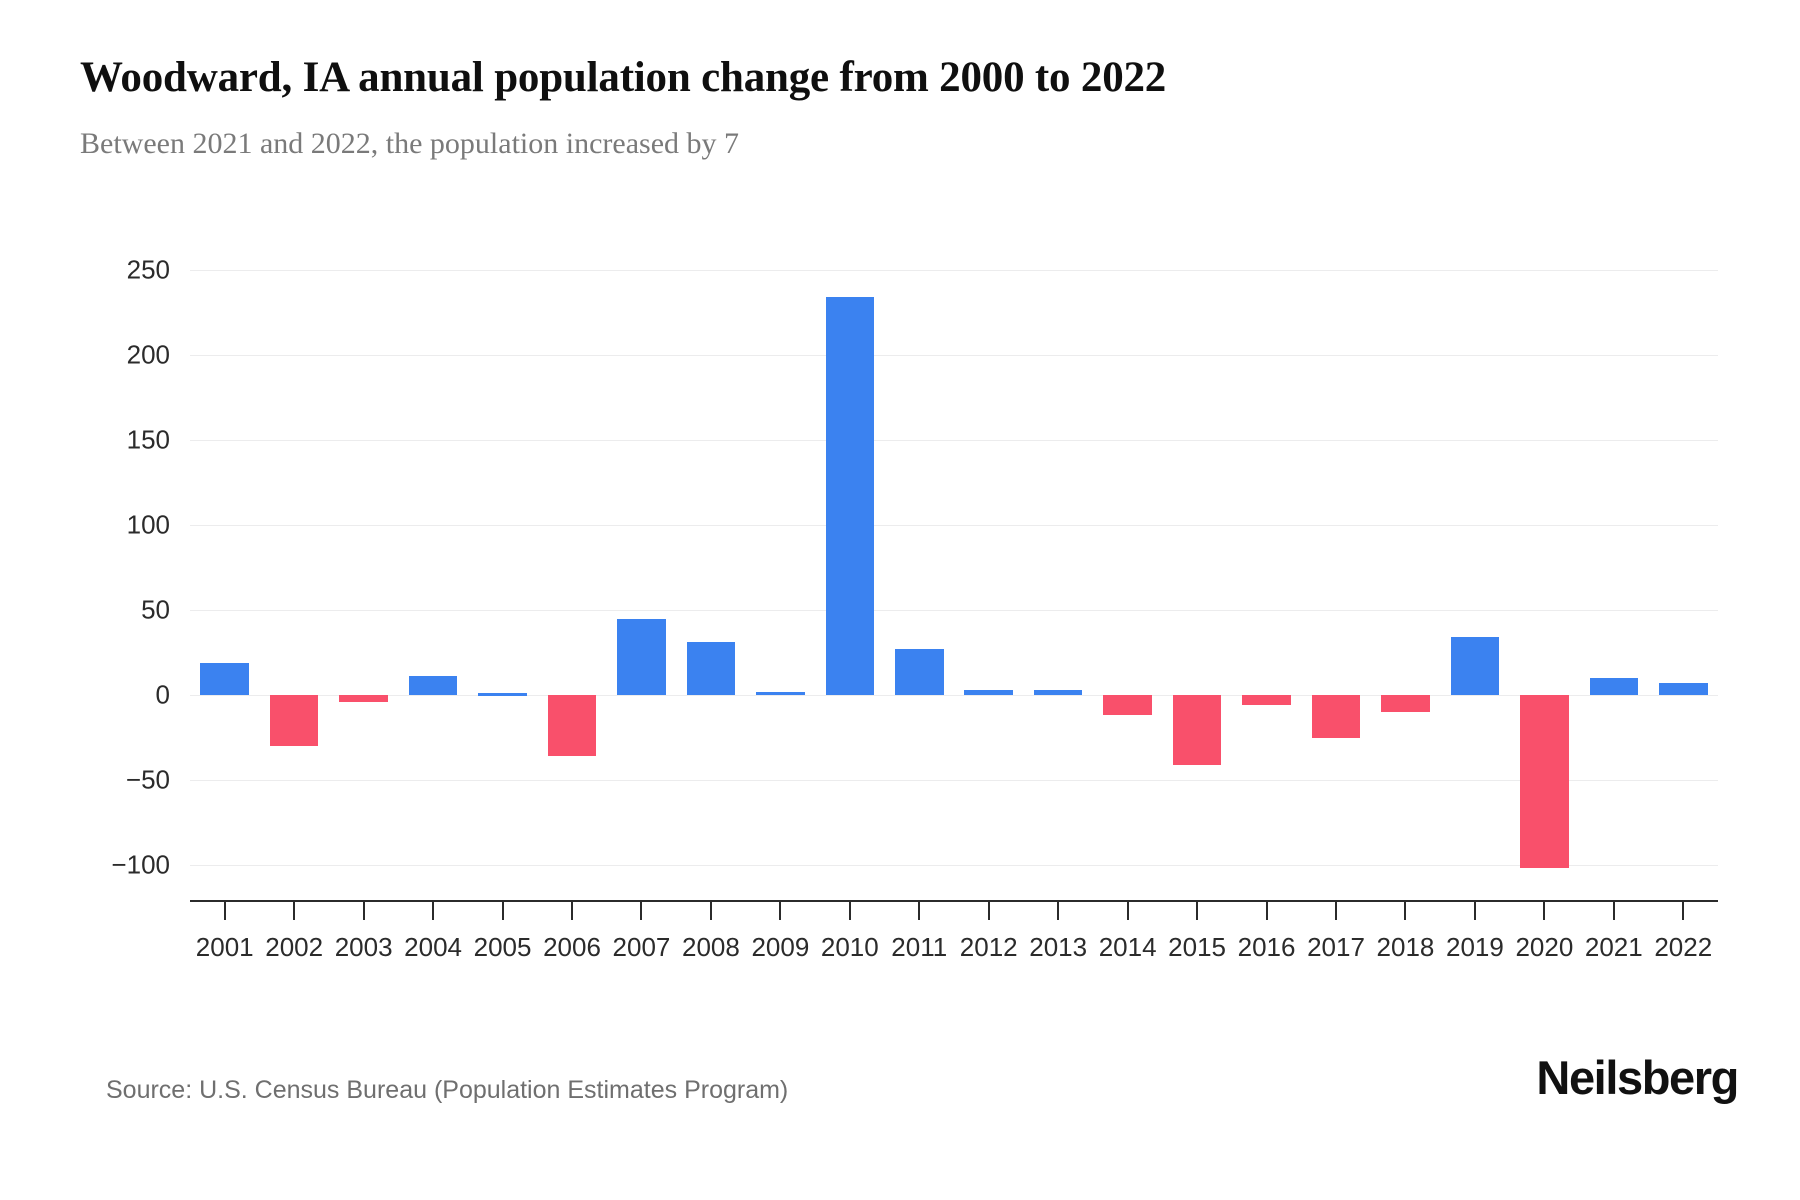 This screenshot has width=1800, height=1200. What do you see at coordinates (115, 575) in the screenshot?
I see `y-axis: 250 200 150 100 50 0 −50 −100` at bounding box center [115, 575].